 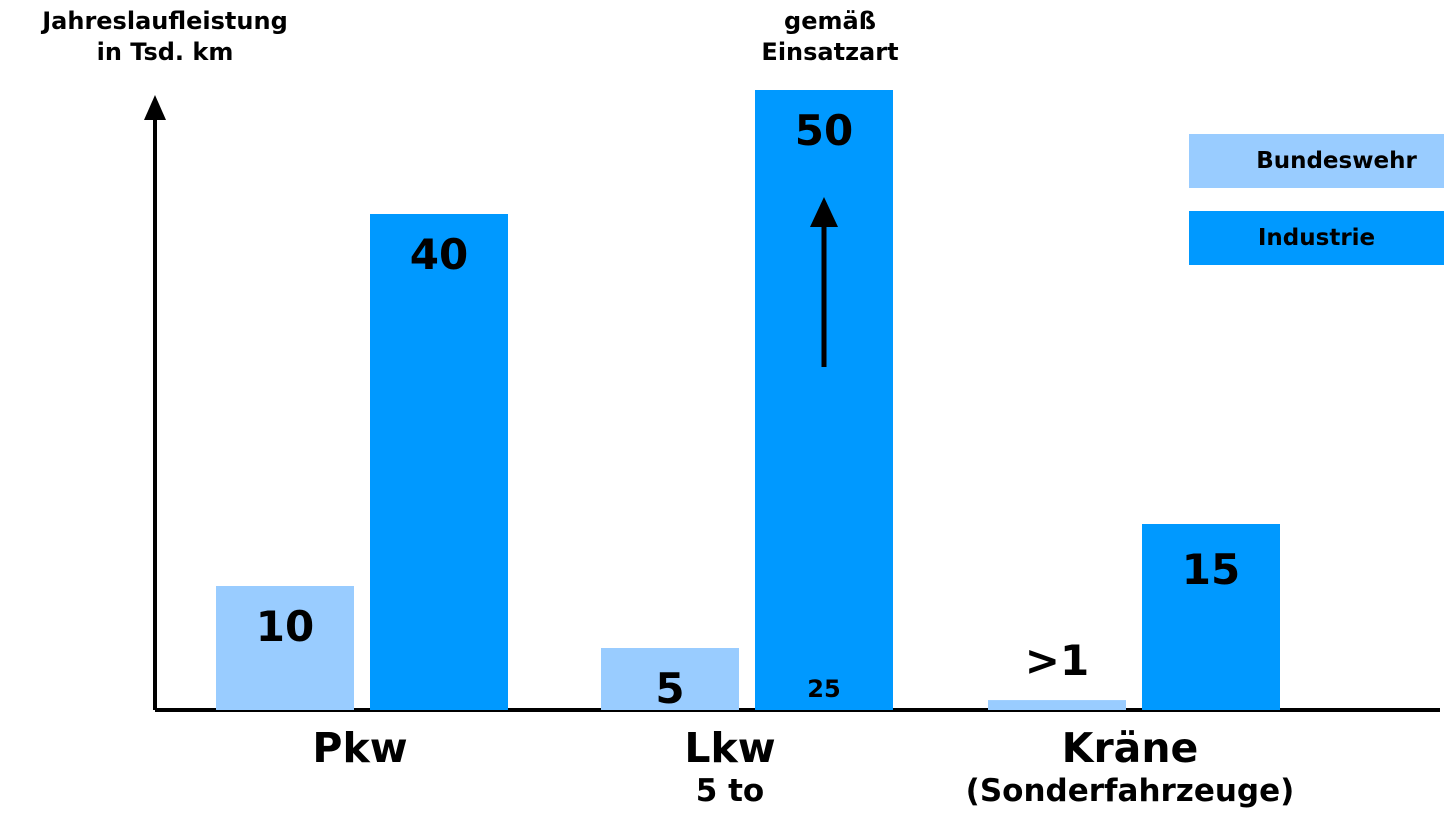 What do you see at coordinates (730, 748) in the screenshot?
I see `category-label-lkw: Lkw` at bounding box center [730, 748].